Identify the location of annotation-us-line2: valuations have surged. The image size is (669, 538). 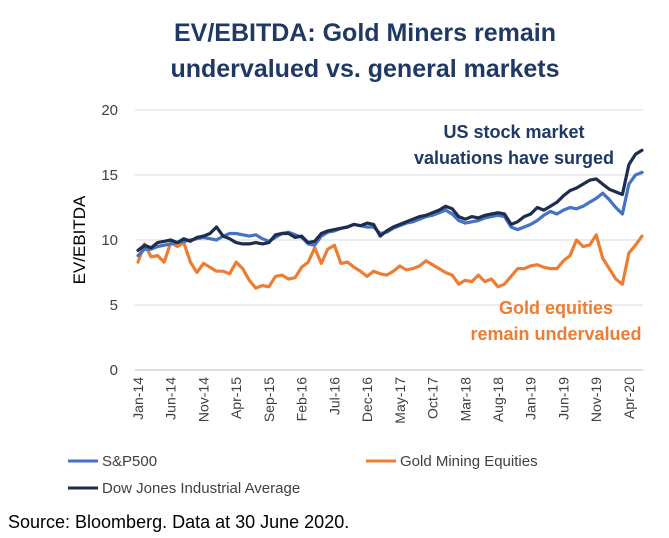
(514, 158).